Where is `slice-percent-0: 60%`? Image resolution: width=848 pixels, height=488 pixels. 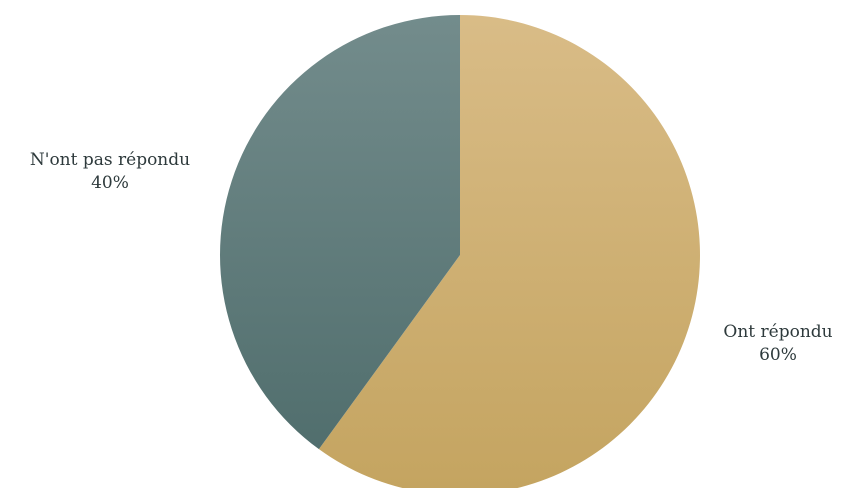 slice-percent-0: 60% is located at coordinates (778, 355).